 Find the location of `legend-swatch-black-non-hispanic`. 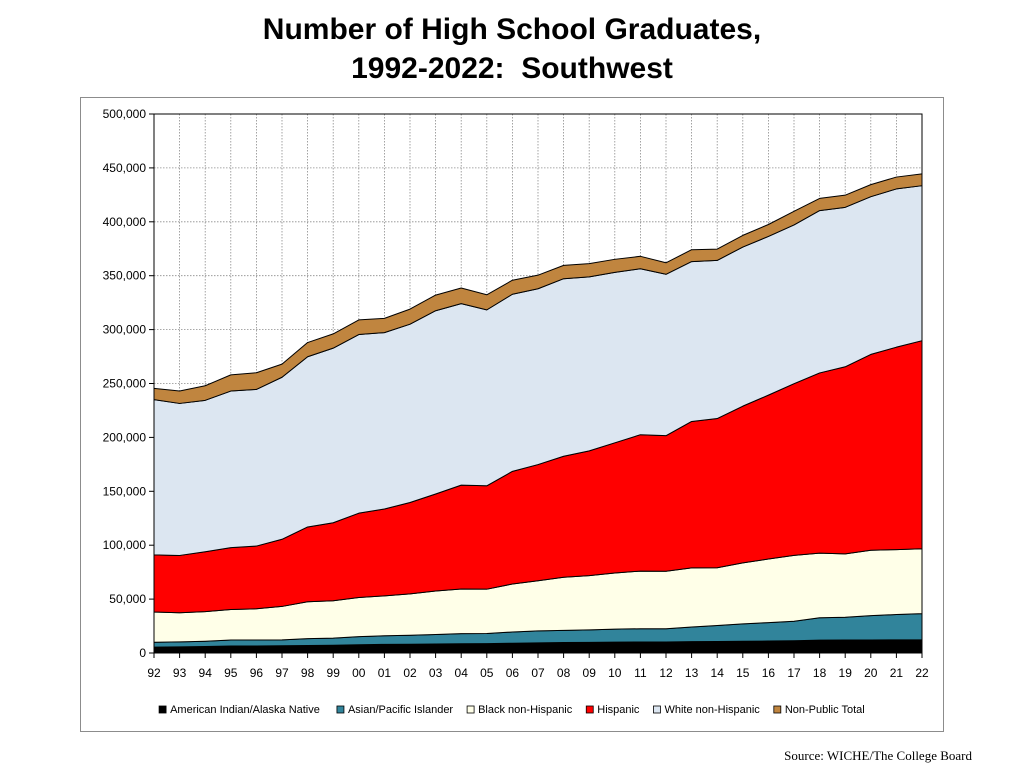

legend-swatch-black-non-hispanic is located at coordinates (470, 709).